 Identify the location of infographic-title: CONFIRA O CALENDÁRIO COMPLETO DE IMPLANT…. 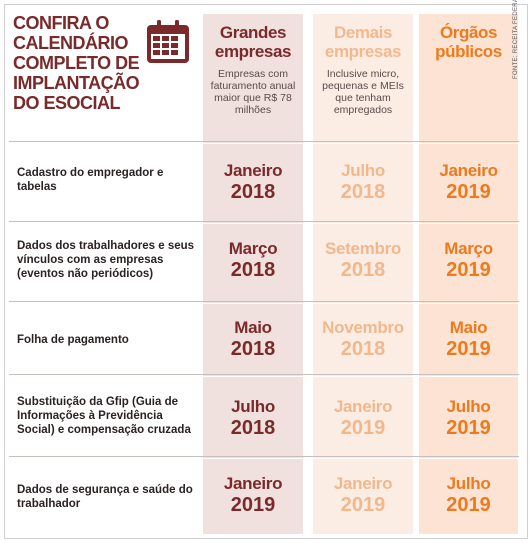
(76, 63).